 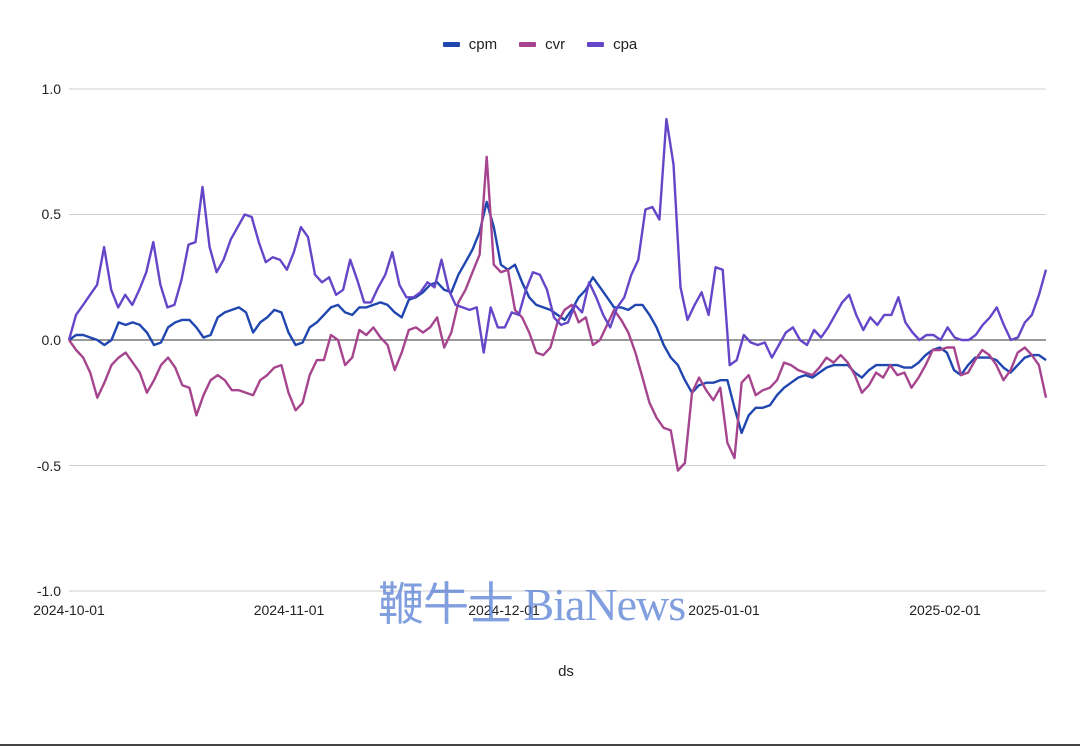 I want to click on y-tick-neg-0.5: -0.5, so click(x=48, y=466).